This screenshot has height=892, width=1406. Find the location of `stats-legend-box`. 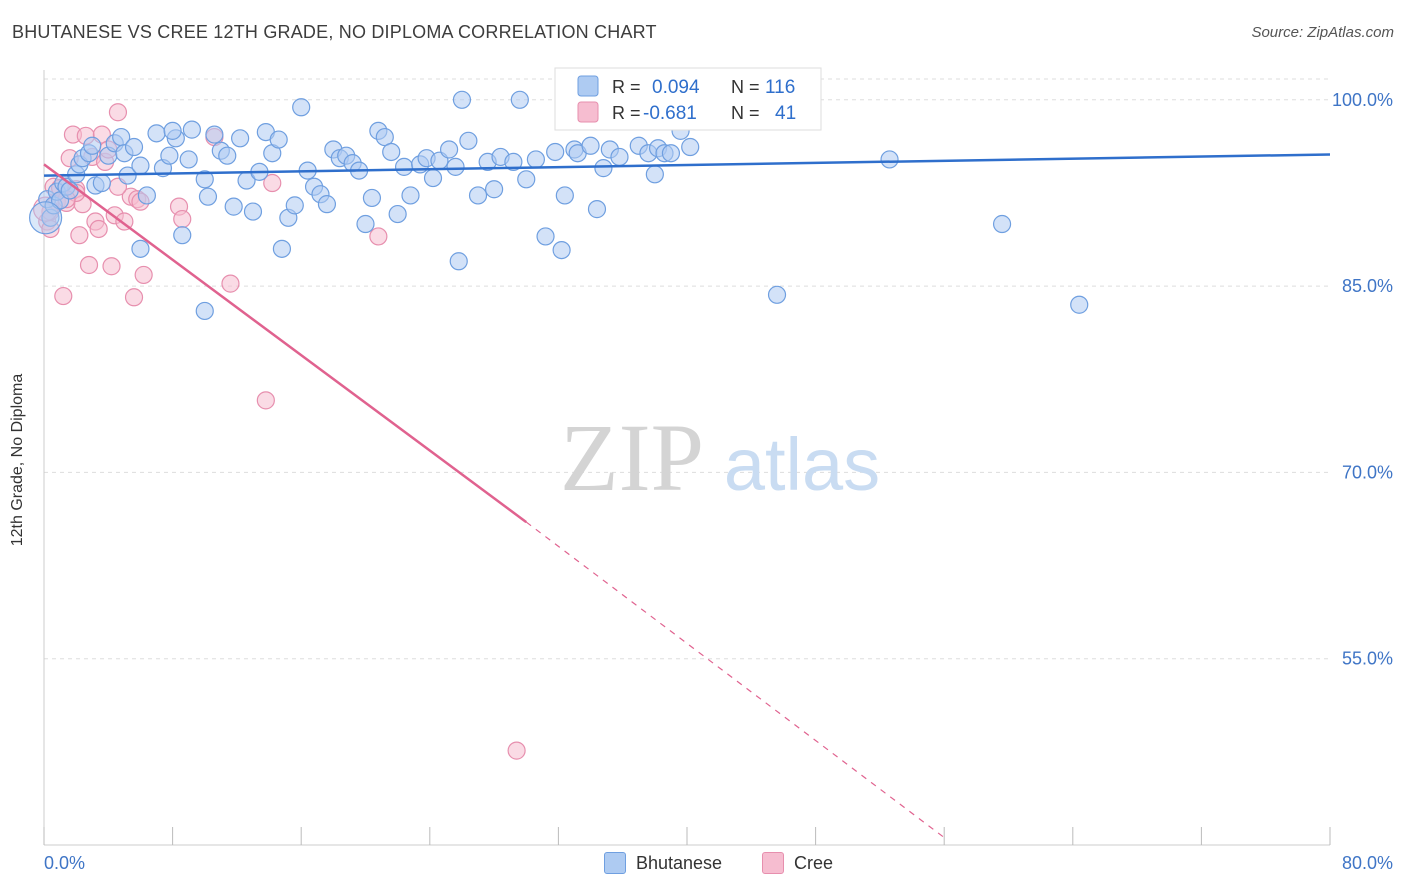

stats-legend-box is located at coordinates (688, 99).